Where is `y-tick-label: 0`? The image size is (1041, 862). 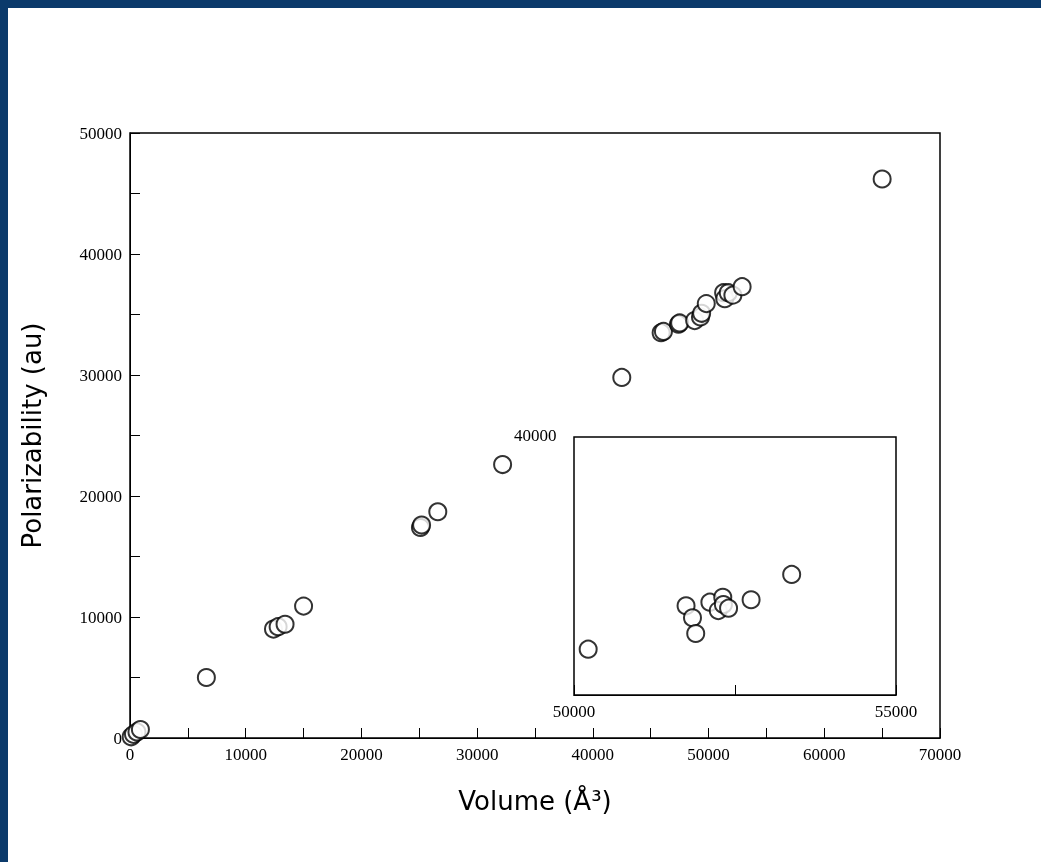
y-tick-label: 0 is located at coordinates (117, 738).